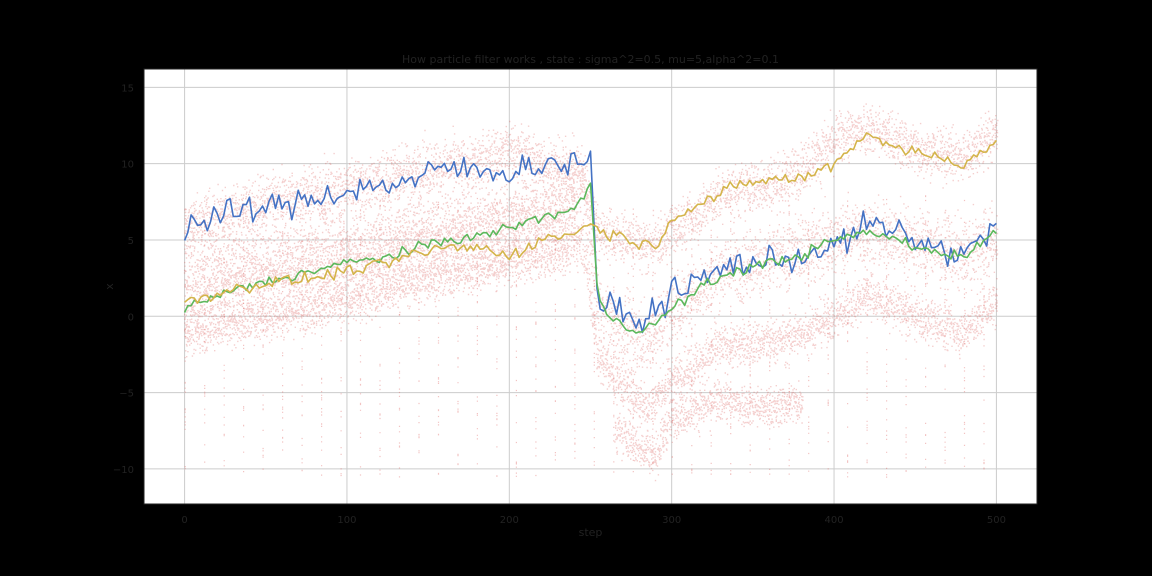 This screenshot has height=576, width=1152. Describe the element at coordinates (591, 532) in the screenshot. I see `x-axis-label: step` at that location.